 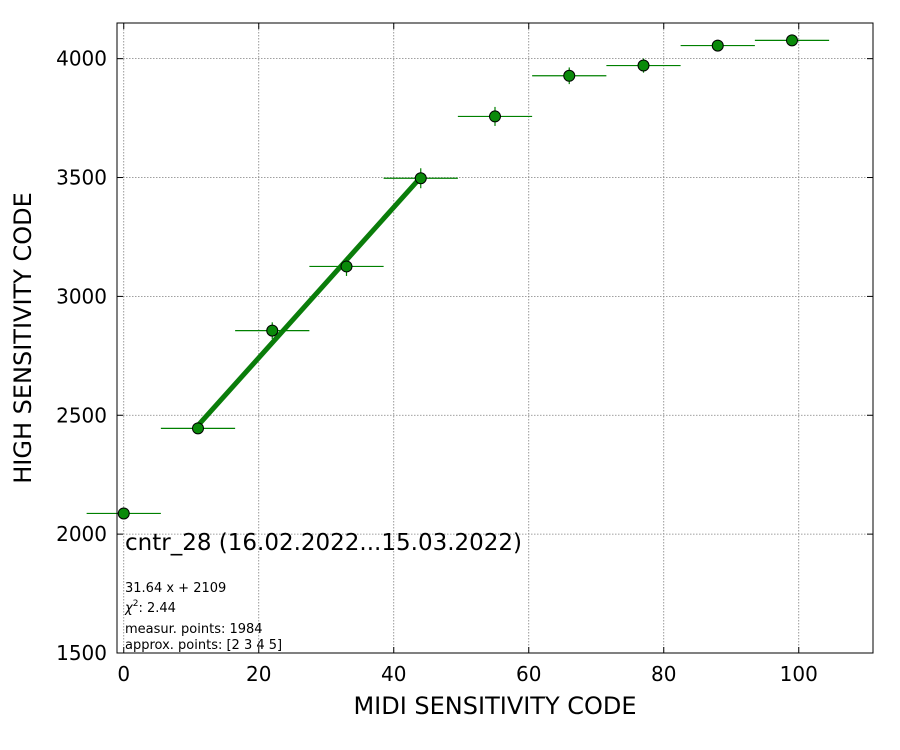 I want to click on annotation-chi2: χ2: 2.44, so click(x=150, y=607).